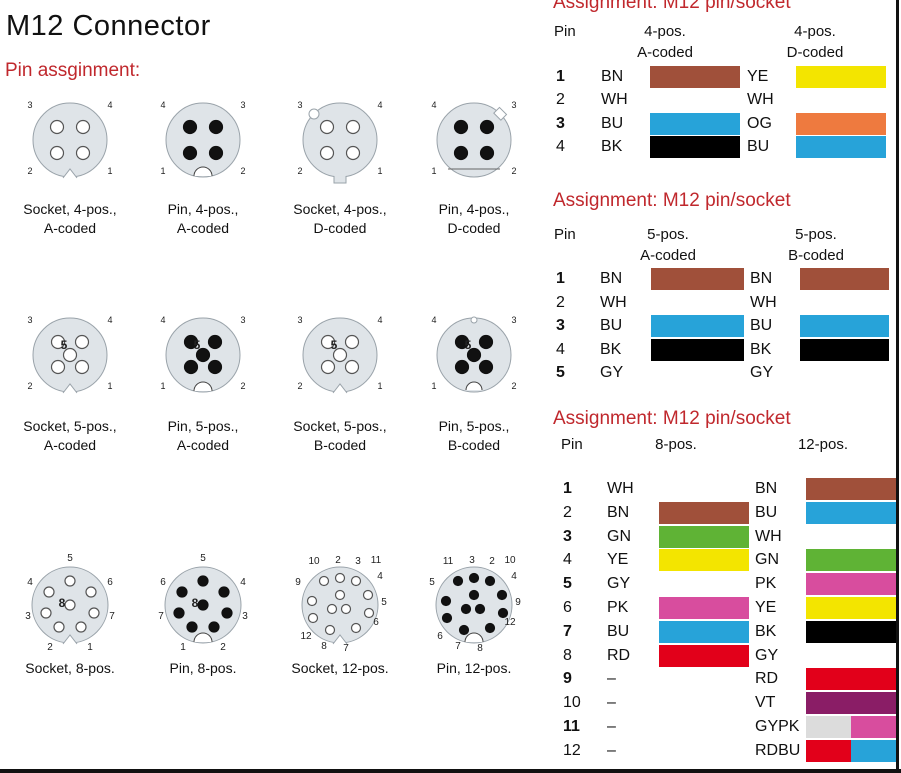 The height and width of the screenshot is (773, 901). Describe the element at coordinates (450, 350) in the screenshot. I see `table-row: 4 BK BK` at that location.